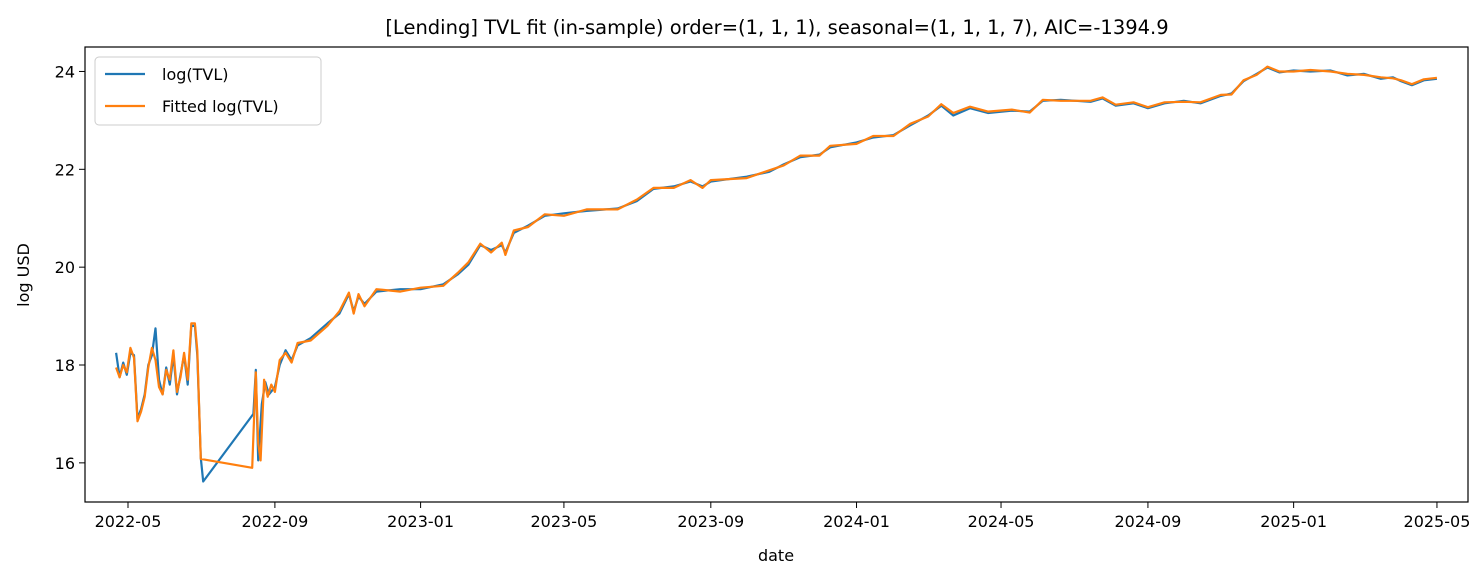  What do you see at coordinates (195, 74) in the screenshot?
I see `legend-label-log-tvl: log(TVL)` at bounding box center [195, 74].